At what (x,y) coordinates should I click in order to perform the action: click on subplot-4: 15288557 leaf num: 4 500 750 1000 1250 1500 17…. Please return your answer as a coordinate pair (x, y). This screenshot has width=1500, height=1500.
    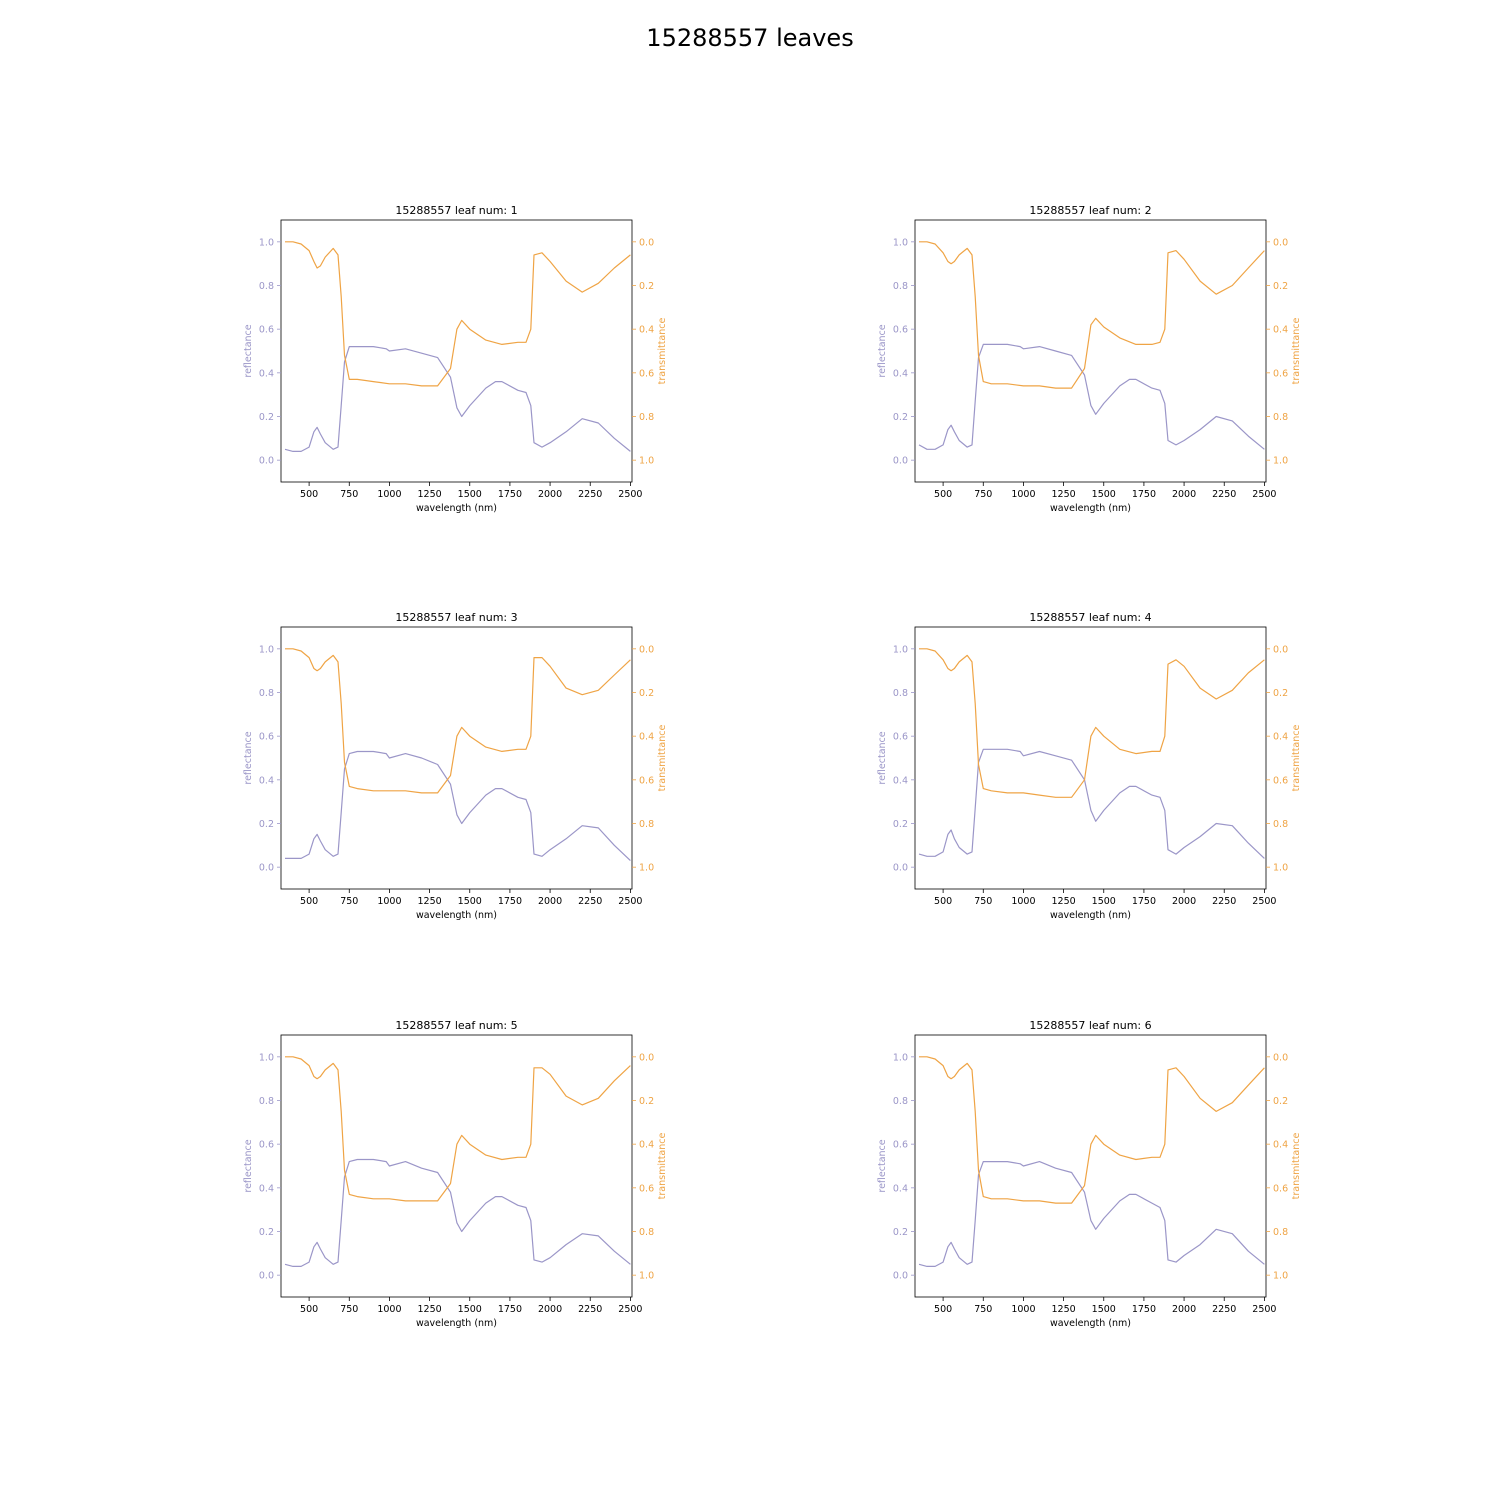
    Looking at the image, I should click on (1089, 766).